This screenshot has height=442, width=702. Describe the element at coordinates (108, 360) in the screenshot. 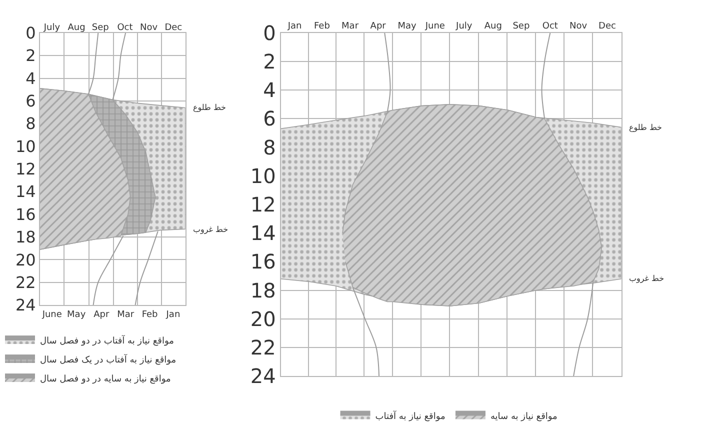

I see `legend-label: مواقع نیاز به آفتاب در یک فصل سال` at that location.